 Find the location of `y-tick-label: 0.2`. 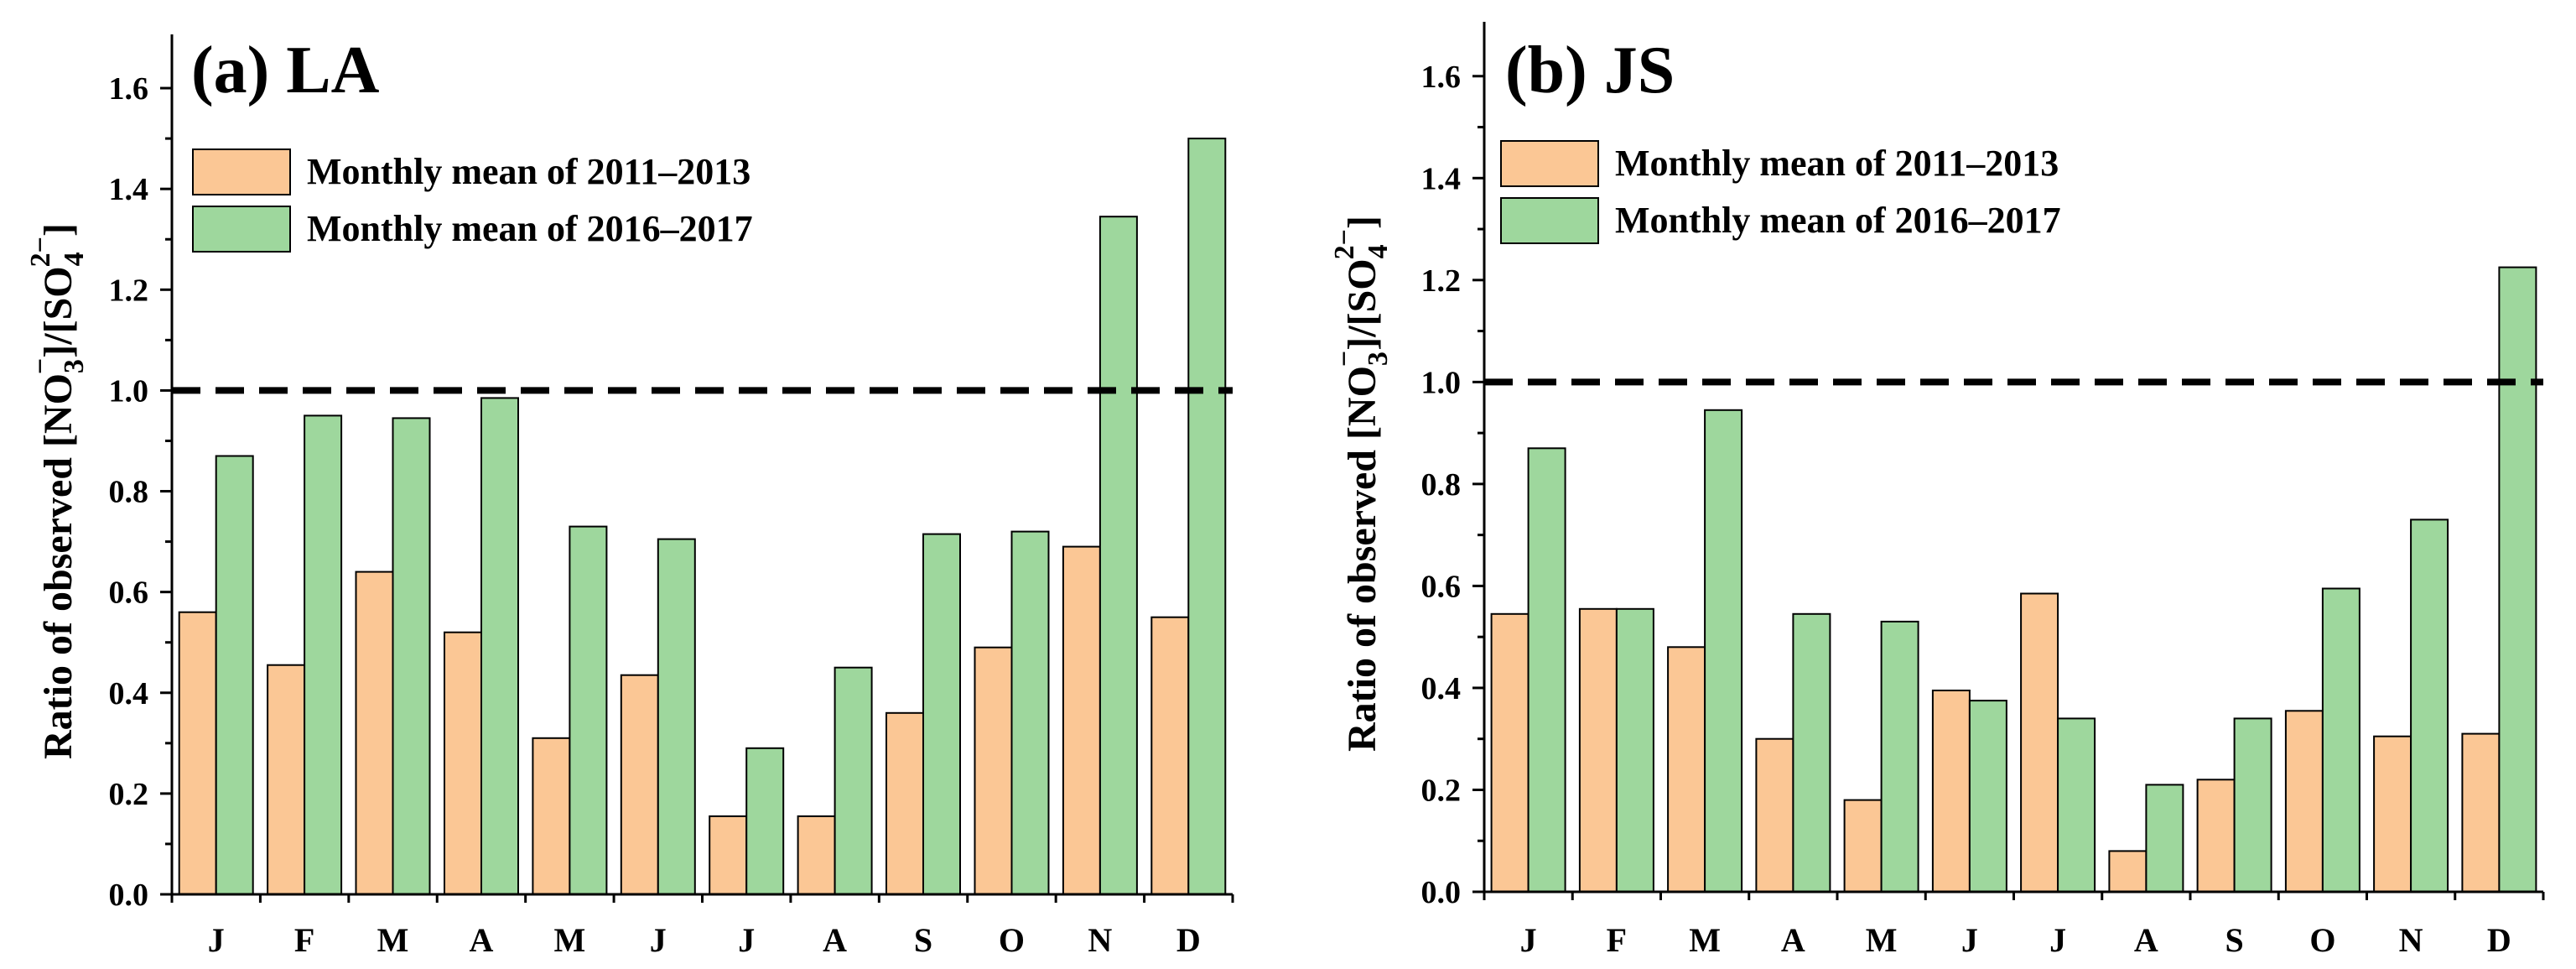

y-tick-label: 0.2 is located at coordinates (1441, 790).